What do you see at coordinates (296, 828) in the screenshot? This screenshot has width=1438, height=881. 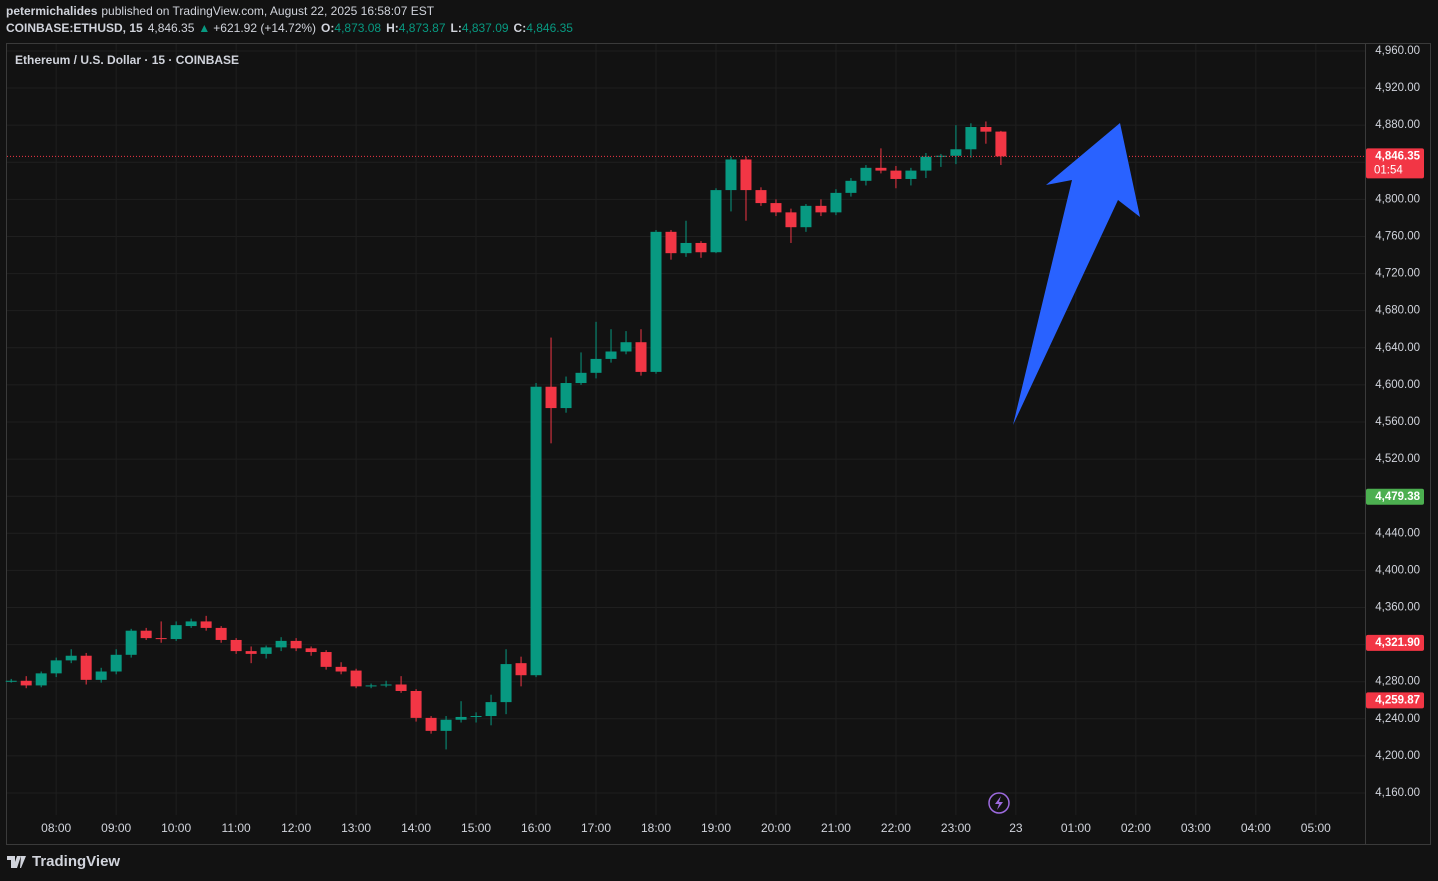 I see `x-tick-label: 12:00` at bounding box center [296, 828].